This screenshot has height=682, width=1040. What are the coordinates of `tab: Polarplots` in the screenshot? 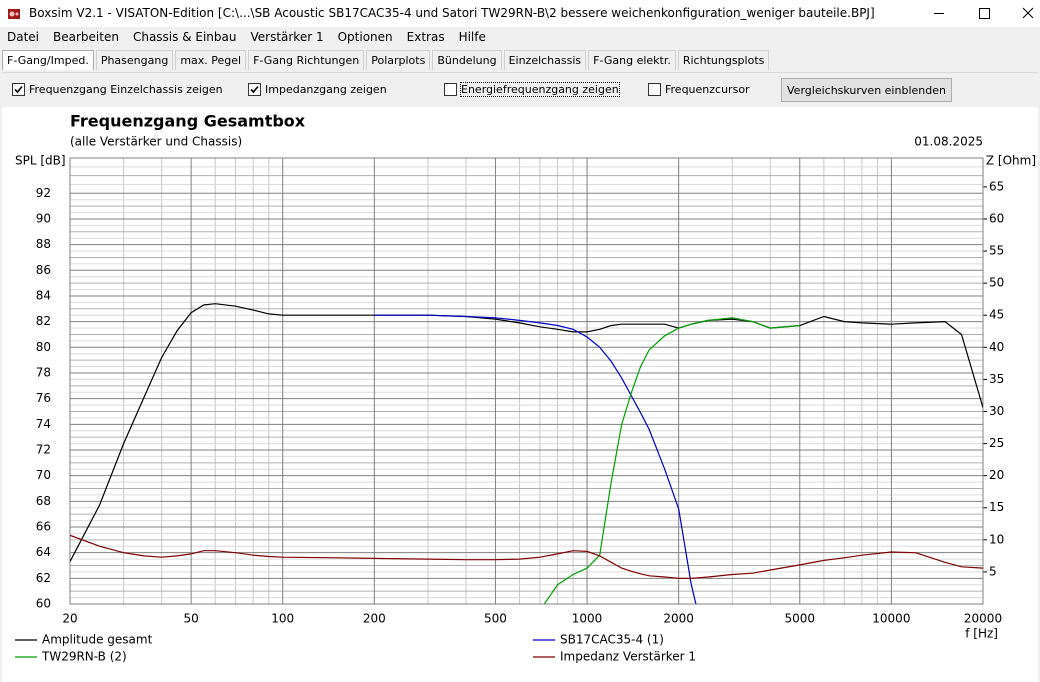 It's located at (398, 60).